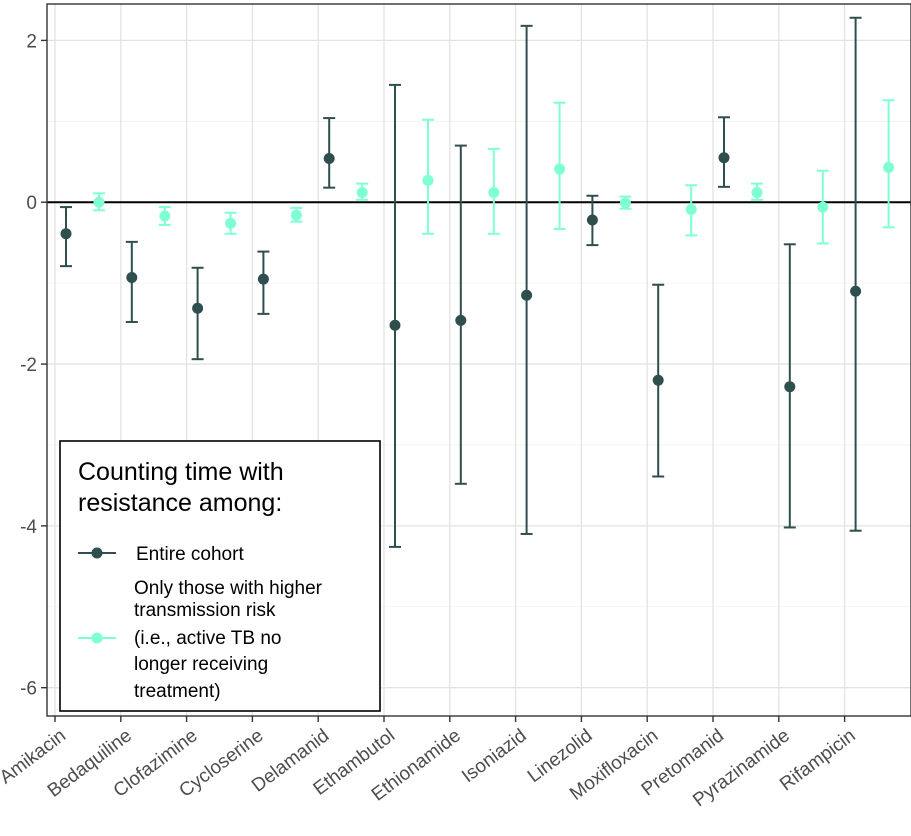 The image size is (911, 836). Describe the element at coordinates (28, 527) in the screenshot. I see `y-tick-label: -4` at that location.